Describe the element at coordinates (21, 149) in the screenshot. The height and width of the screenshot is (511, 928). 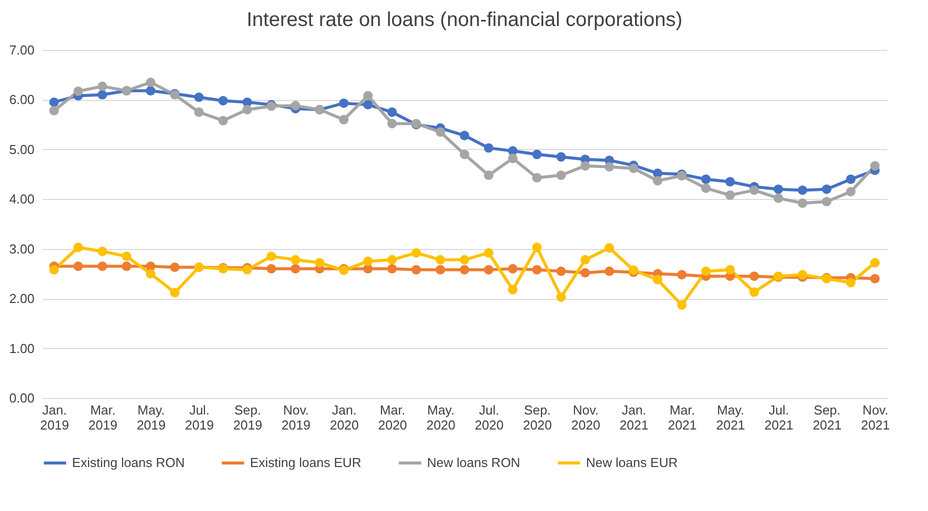
I see `y-tick-label: 5.00` at that location.